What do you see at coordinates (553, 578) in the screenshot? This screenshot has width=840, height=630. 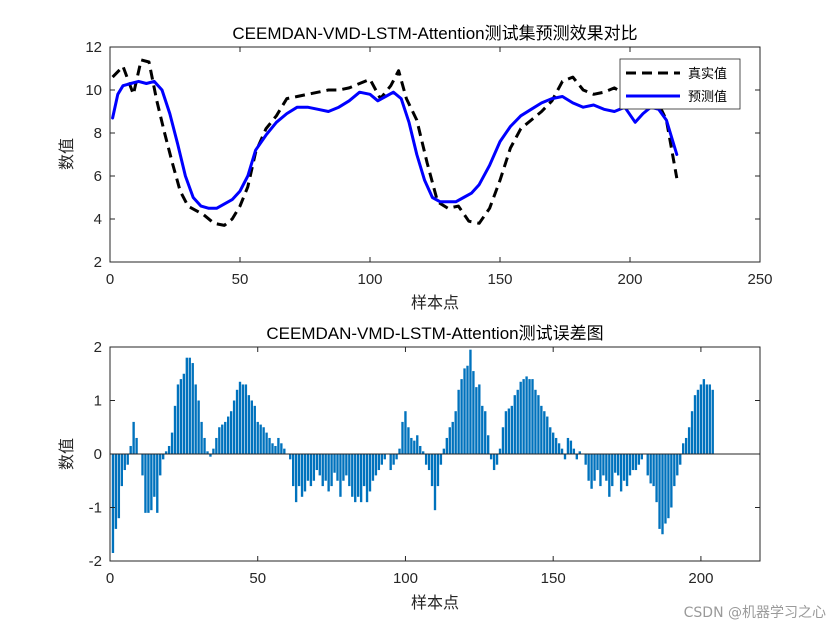 I see `bottom-x-tick-label: 150` at bounding box center [553, 578].